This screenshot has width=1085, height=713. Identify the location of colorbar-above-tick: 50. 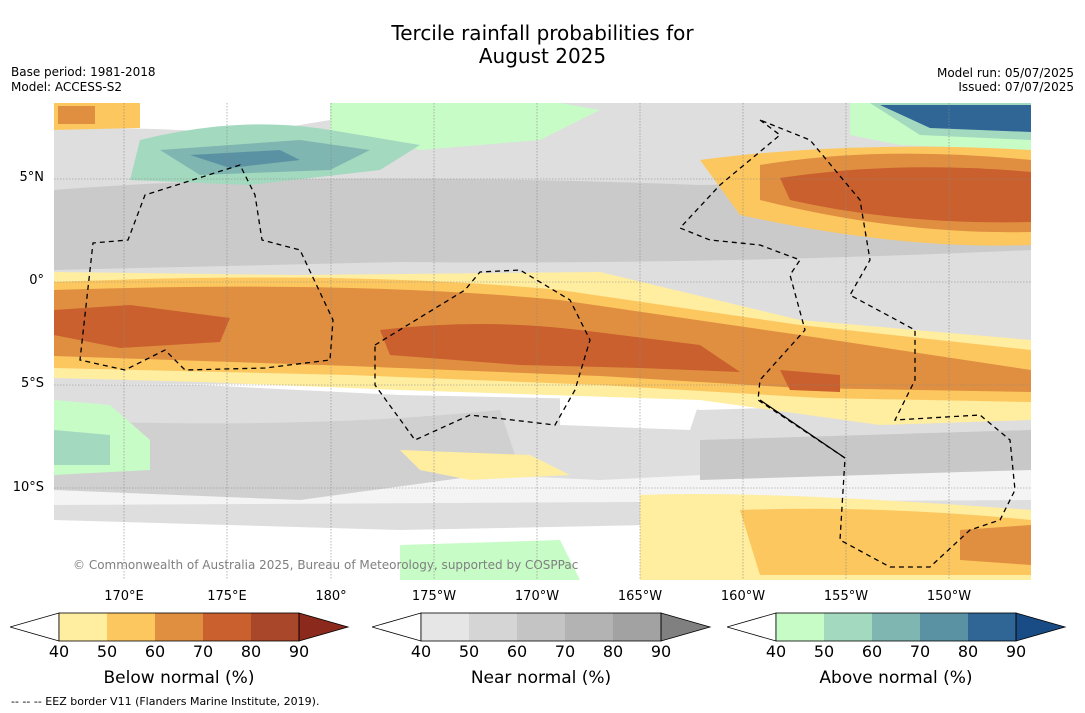
(824, 651).